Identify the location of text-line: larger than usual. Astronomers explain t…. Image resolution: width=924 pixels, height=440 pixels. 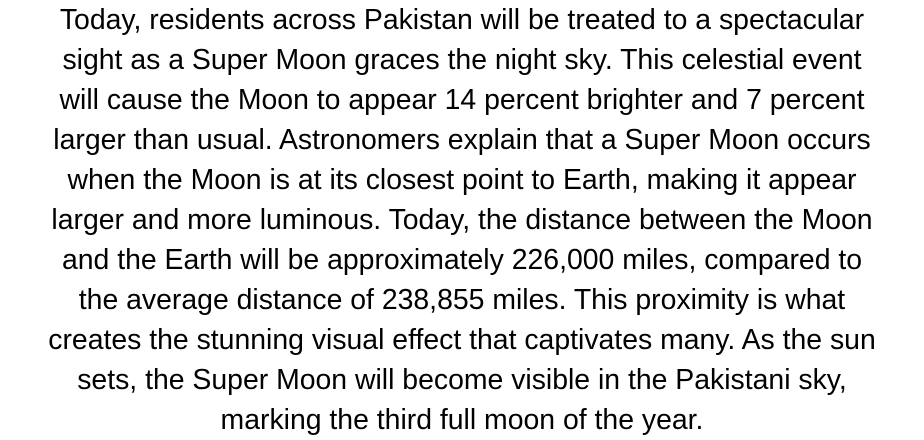
(462, 140).